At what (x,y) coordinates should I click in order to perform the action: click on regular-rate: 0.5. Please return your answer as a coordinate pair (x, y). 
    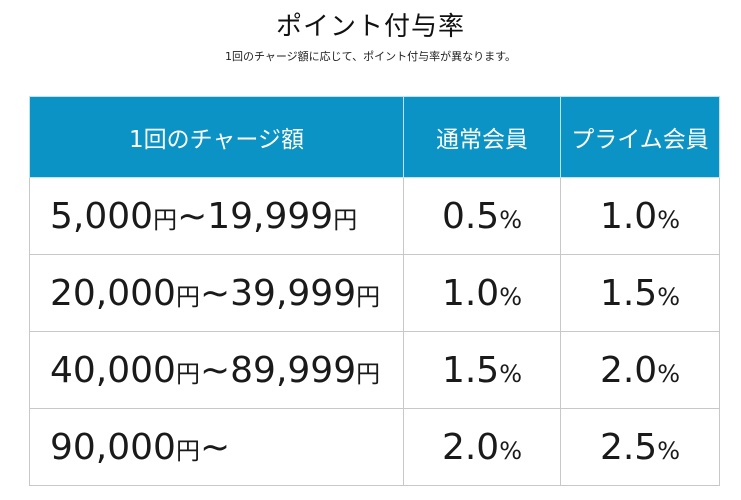
    Looking at the image, I should click on (470, 216).